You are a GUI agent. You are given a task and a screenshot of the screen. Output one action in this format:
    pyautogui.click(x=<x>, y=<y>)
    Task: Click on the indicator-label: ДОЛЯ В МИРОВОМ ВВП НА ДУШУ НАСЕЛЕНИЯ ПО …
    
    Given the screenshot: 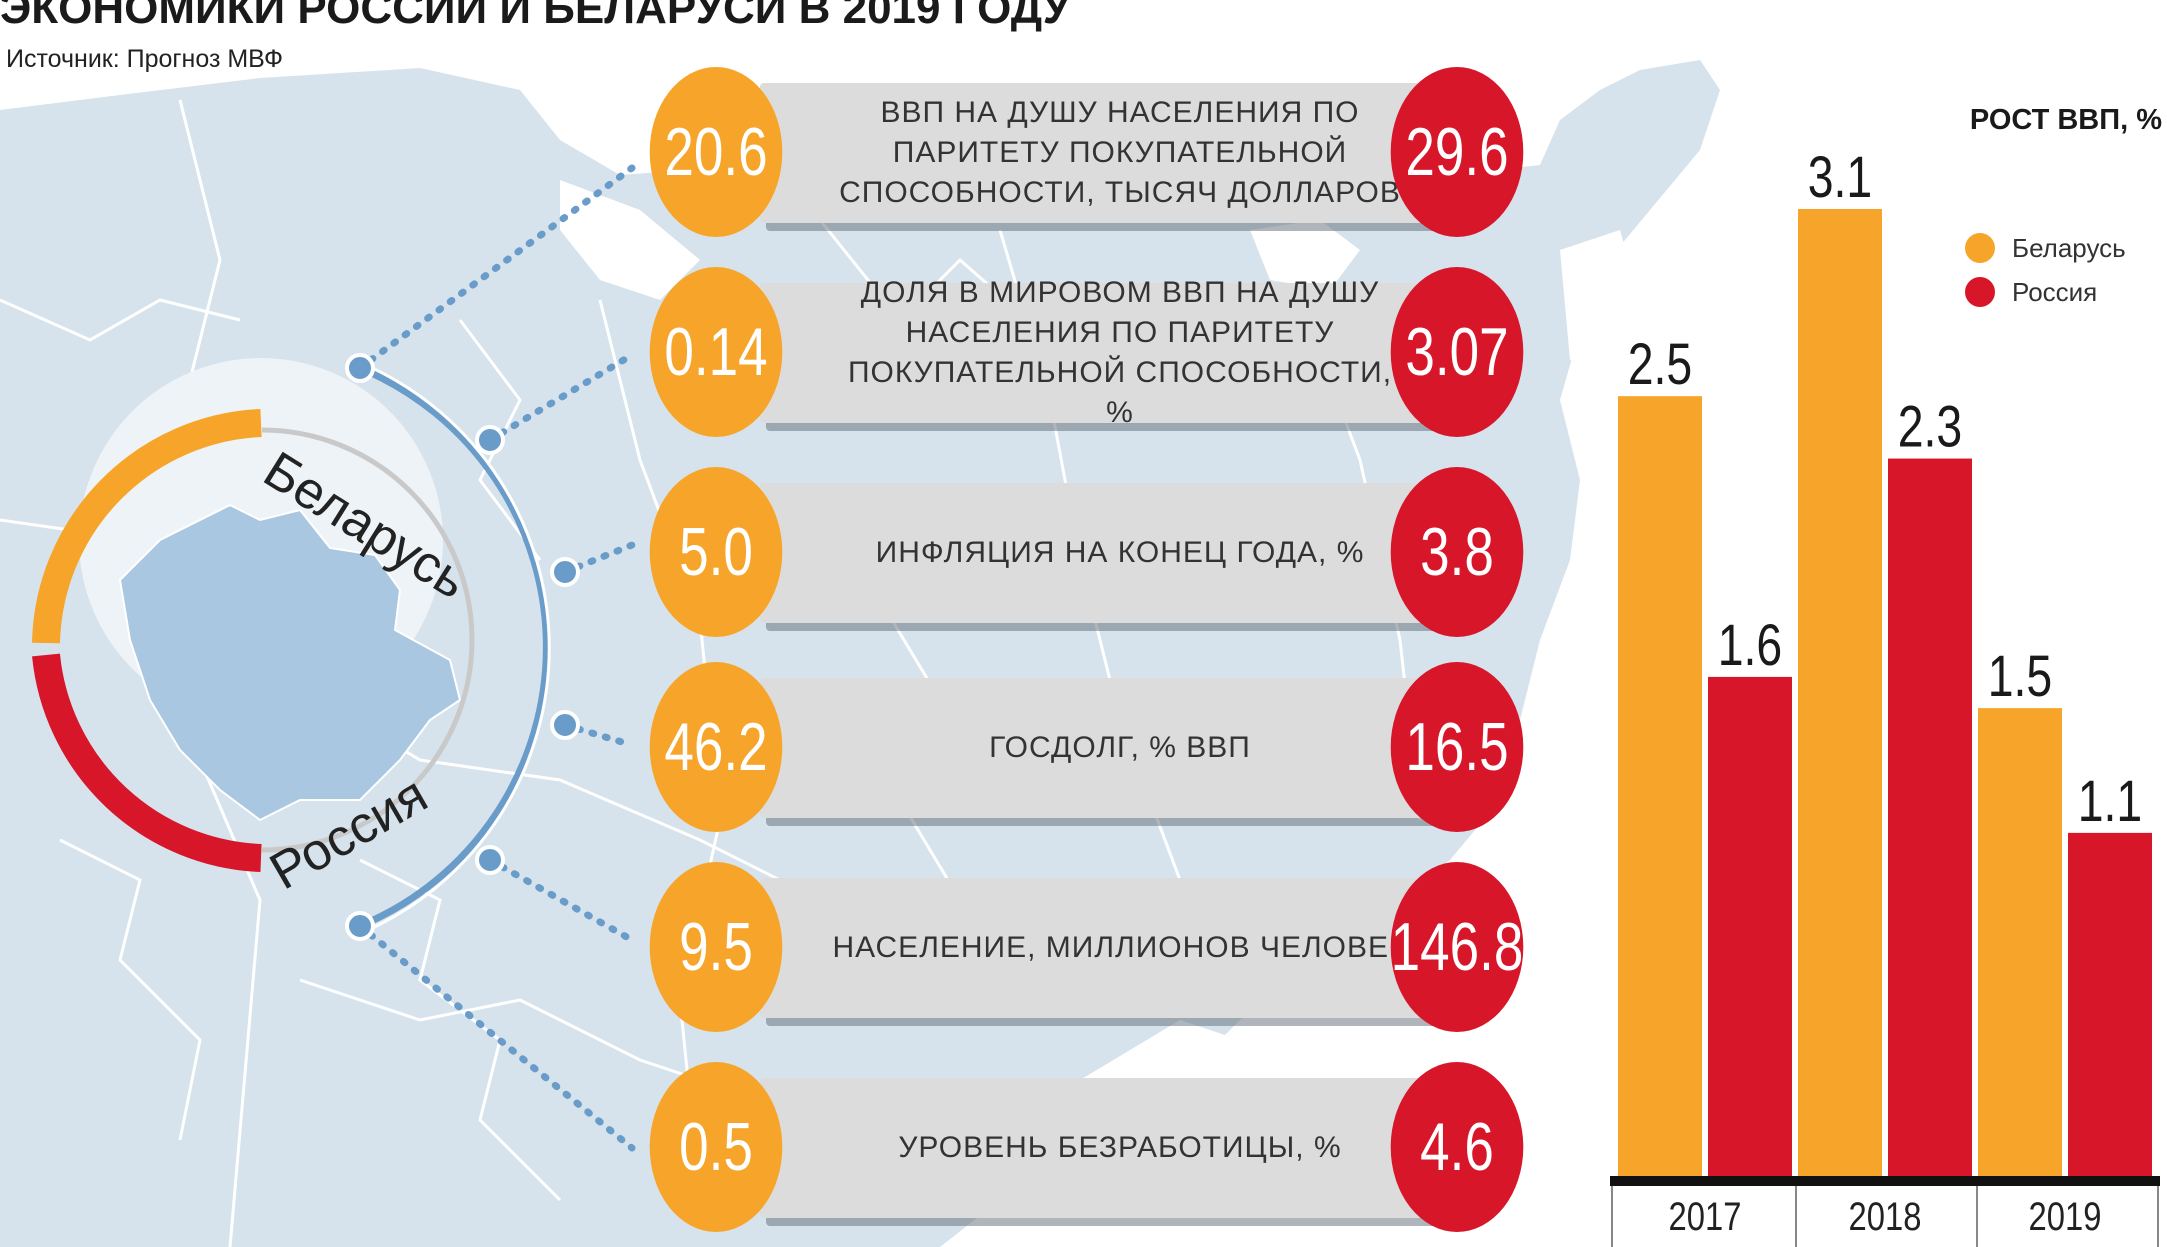 What is the action you would take?
    pyautogui.click(x=1120, y=352)
    